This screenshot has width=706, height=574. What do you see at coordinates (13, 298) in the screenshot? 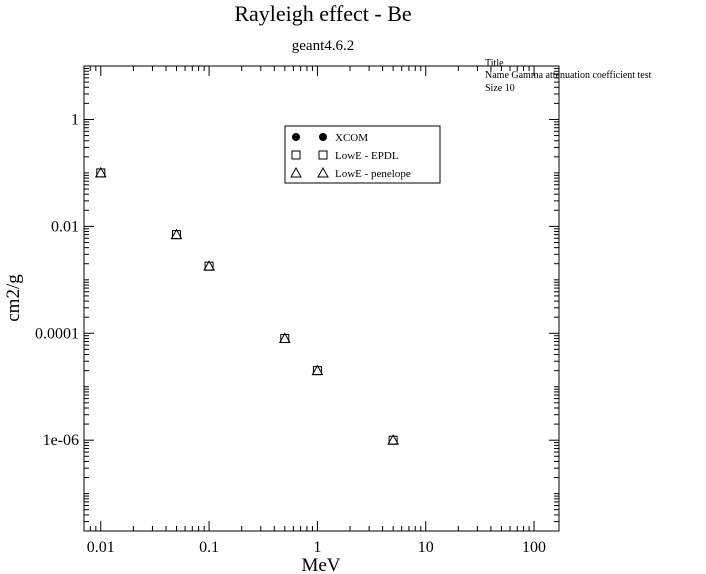
I see `y-axis-label: cm2/g` at bounding box center [13, 298].